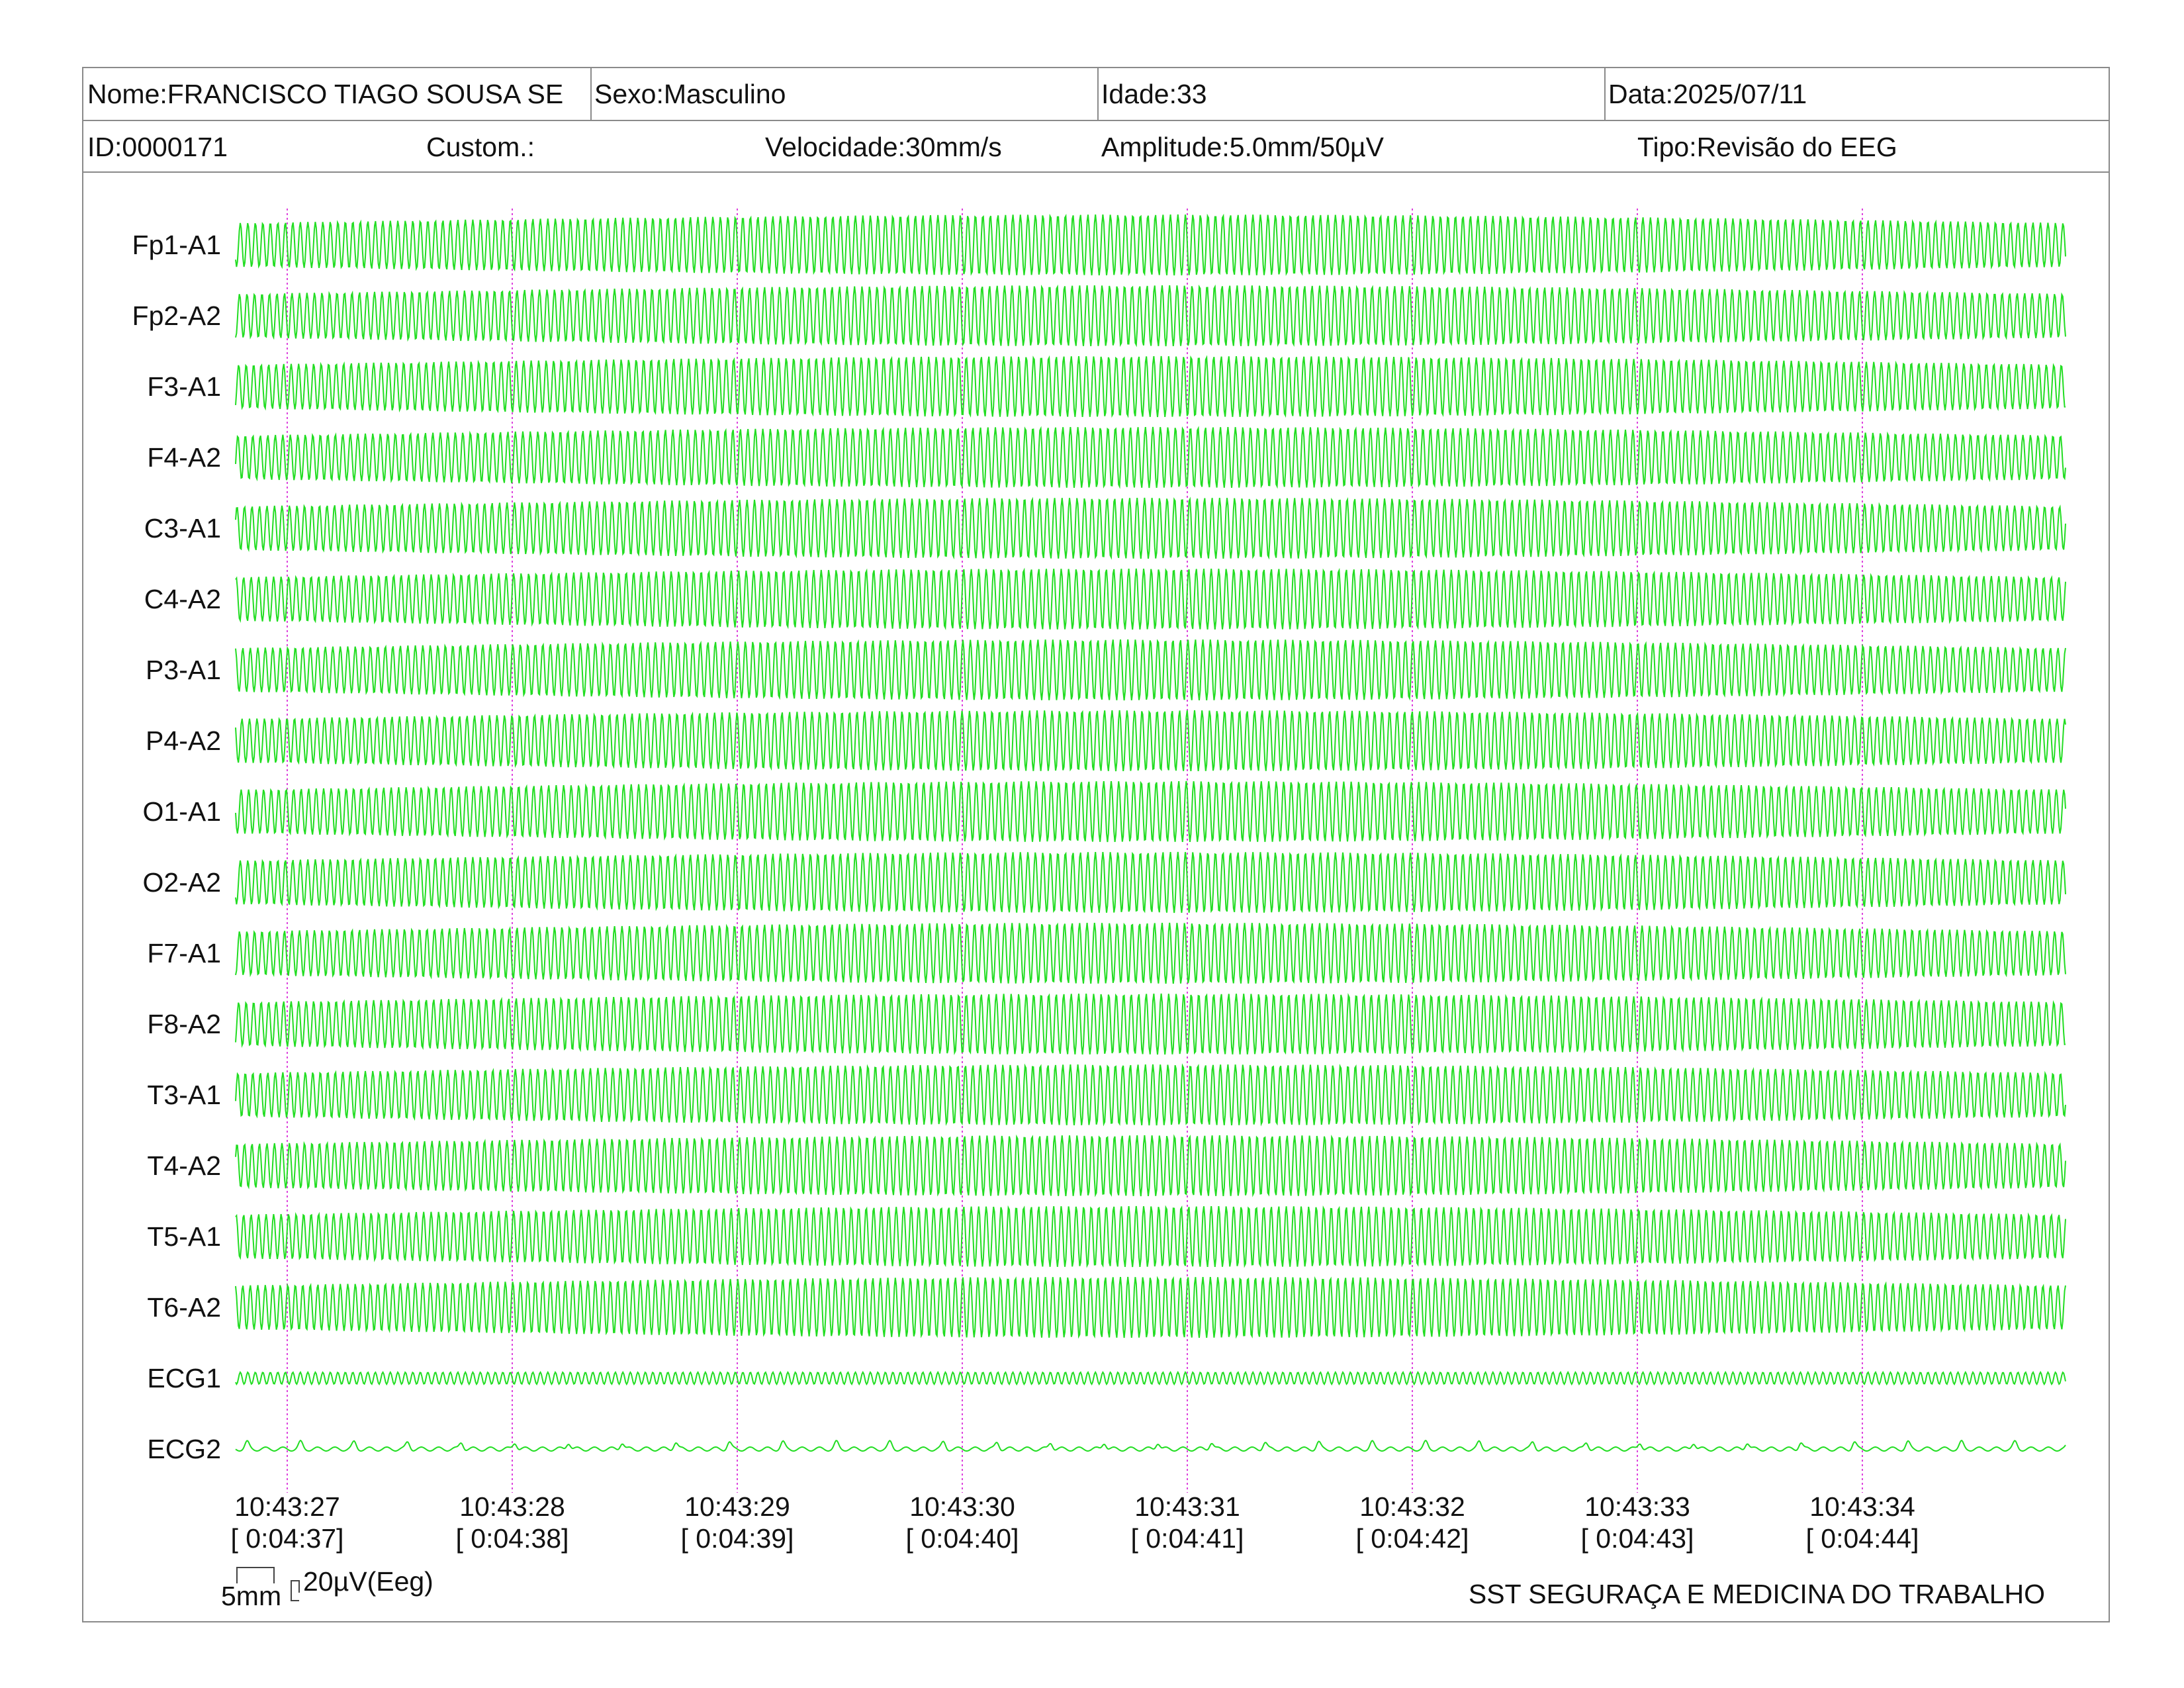  Describe the element at coordinates (176, 245) in the screenshot. I see `channel-label: Fp1-A1` at that location.